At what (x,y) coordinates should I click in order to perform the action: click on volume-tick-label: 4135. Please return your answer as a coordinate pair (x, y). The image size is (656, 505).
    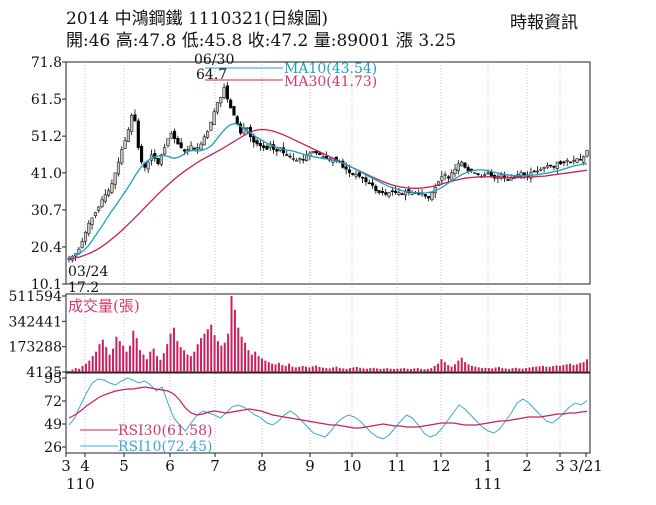
    Looking at the image, I should click on (44, 373).